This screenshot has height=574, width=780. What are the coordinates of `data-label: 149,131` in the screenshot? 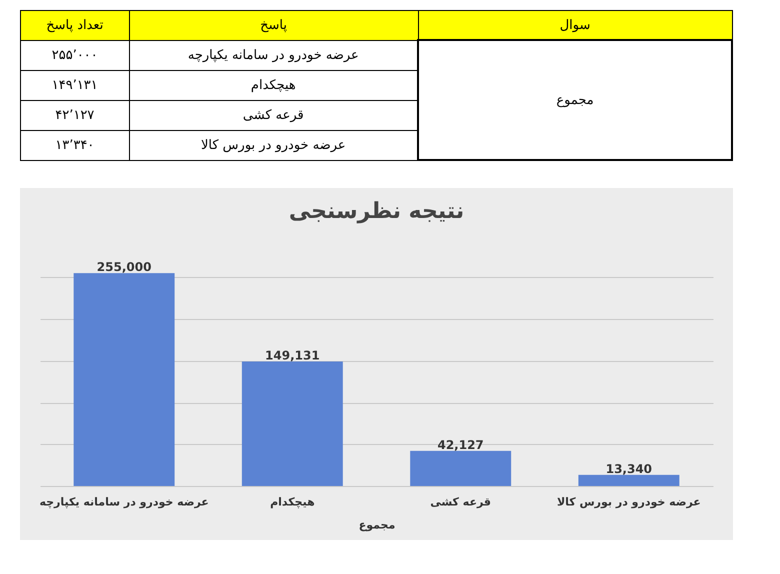 It's located at (292, 355).